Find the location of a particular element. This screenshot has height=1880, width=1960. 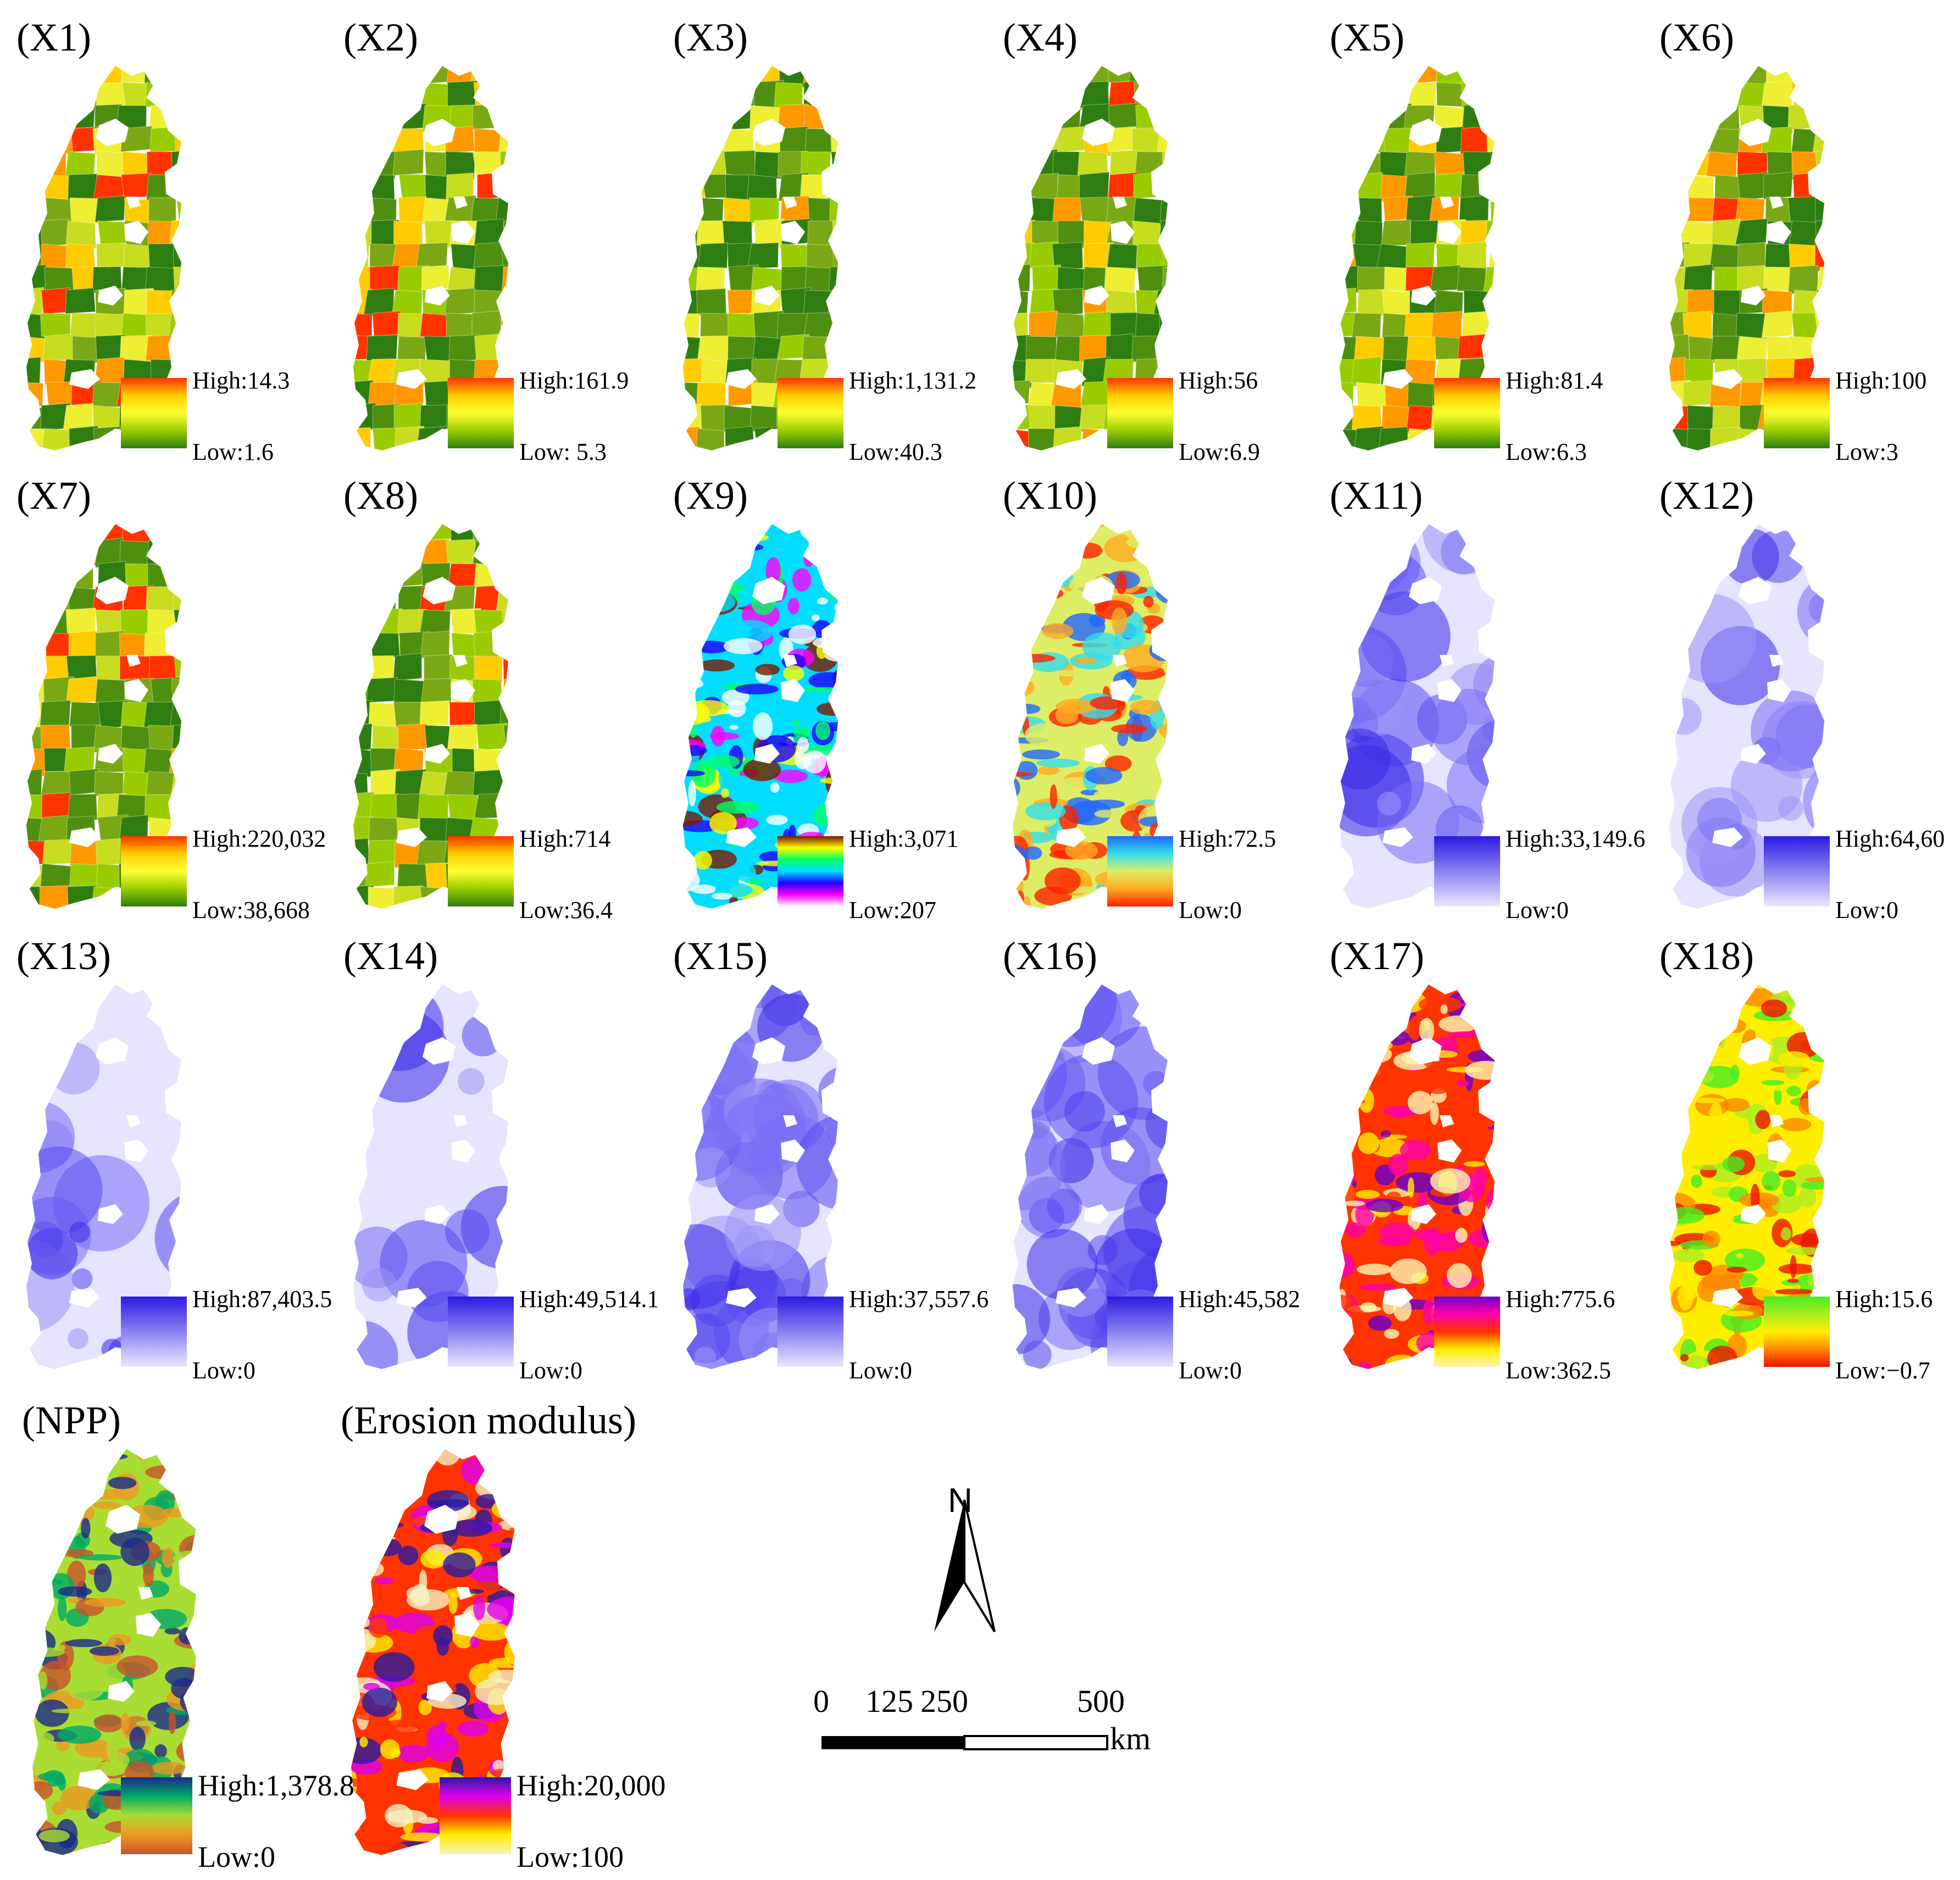

panel-title: (X5) is located at coordinates (1367, 37).